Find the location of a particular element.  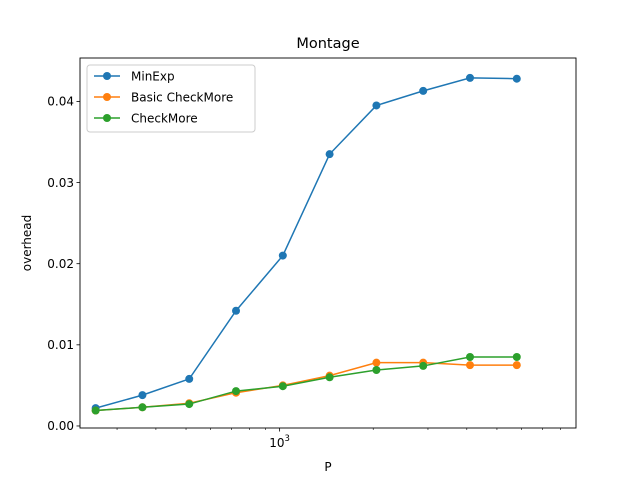

legend-label: Basic CheckMore is located at coordinates (182, 97).